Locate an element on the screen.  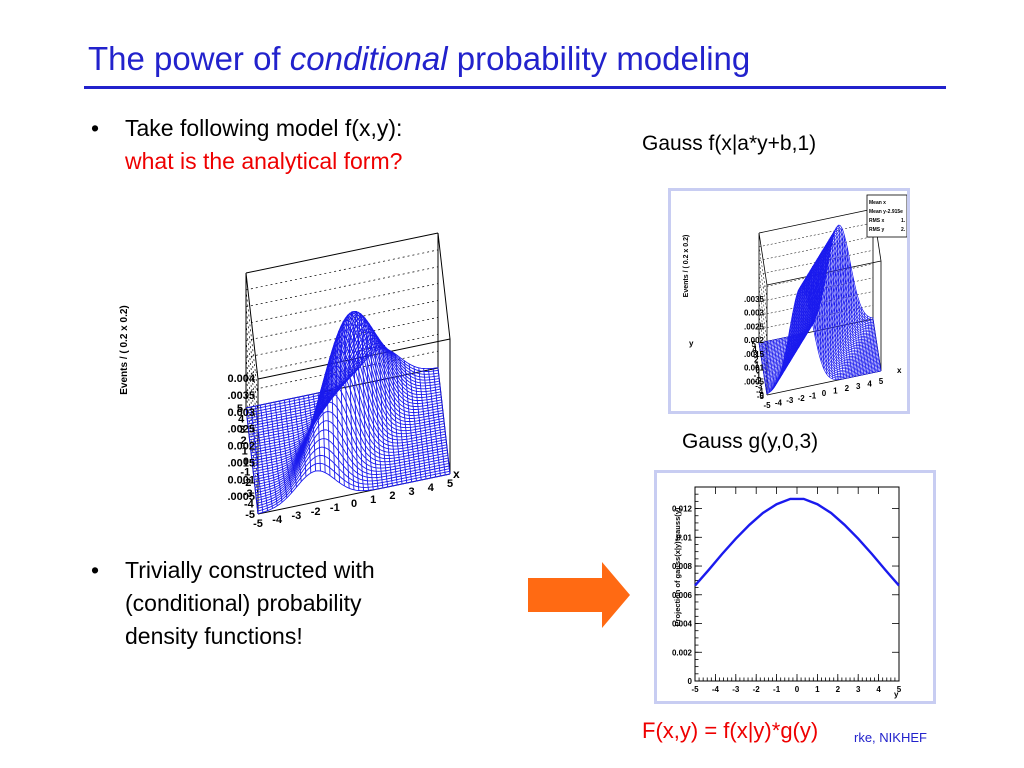
y-axis-label: Projection of gauss(x|y)*gauss(y) is located at coordinates (677, 566).